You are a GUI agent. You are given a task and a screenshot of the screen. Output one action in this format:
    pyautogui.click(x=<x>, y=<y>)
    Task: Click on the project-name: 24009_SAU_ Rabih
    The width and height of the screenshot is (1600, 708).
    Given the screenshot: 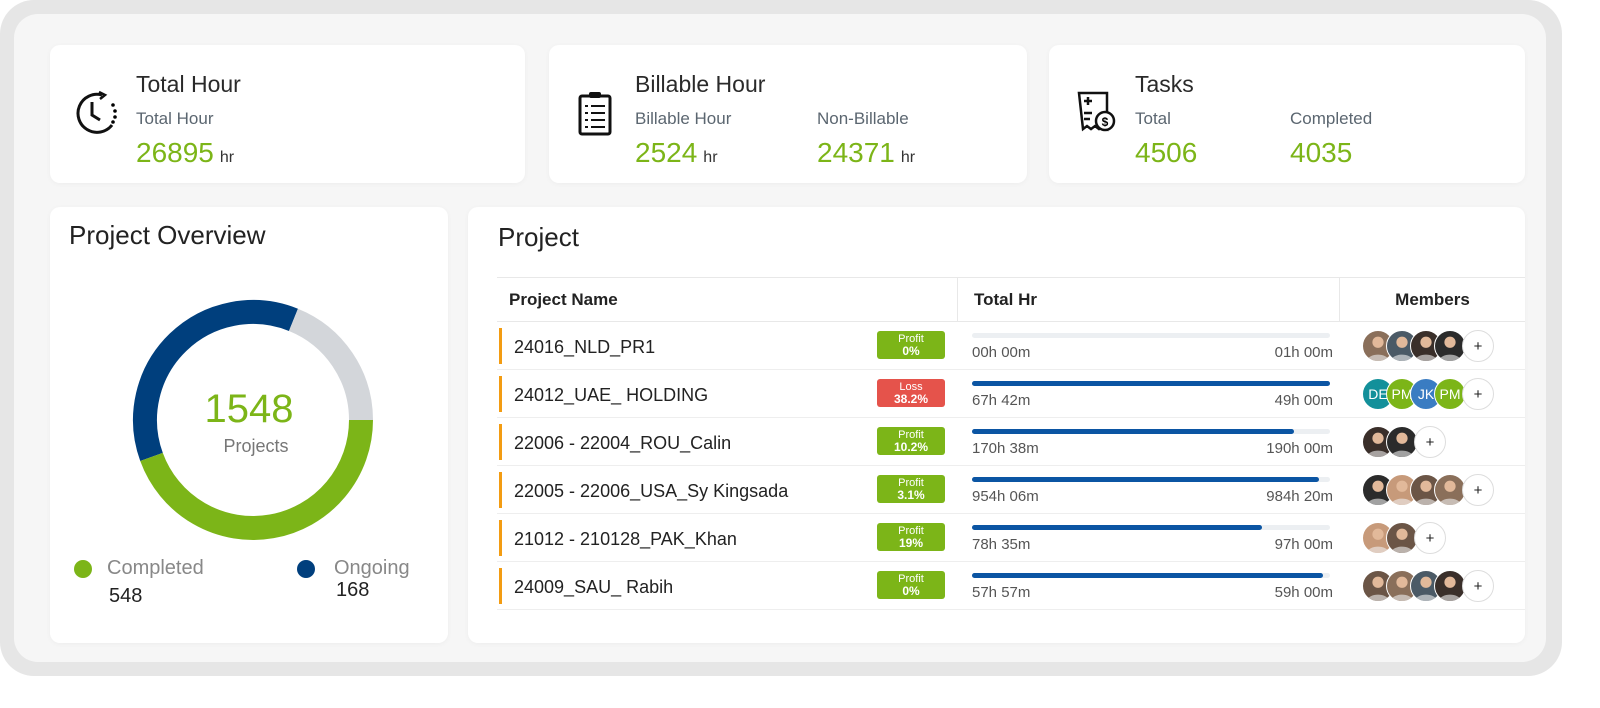 What is the action you would take?
    pyautogui.click(x=594, y=587)
    